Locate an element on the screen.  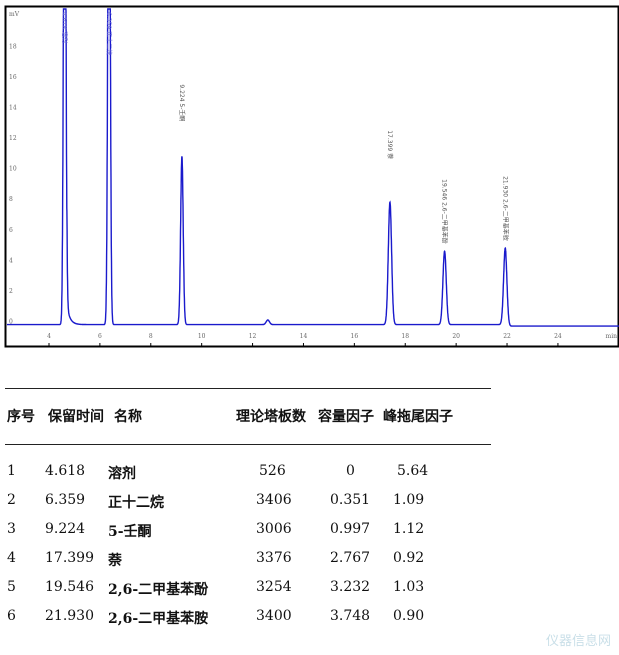
x-tick-label: 16 is located at coordinates (355, 336).